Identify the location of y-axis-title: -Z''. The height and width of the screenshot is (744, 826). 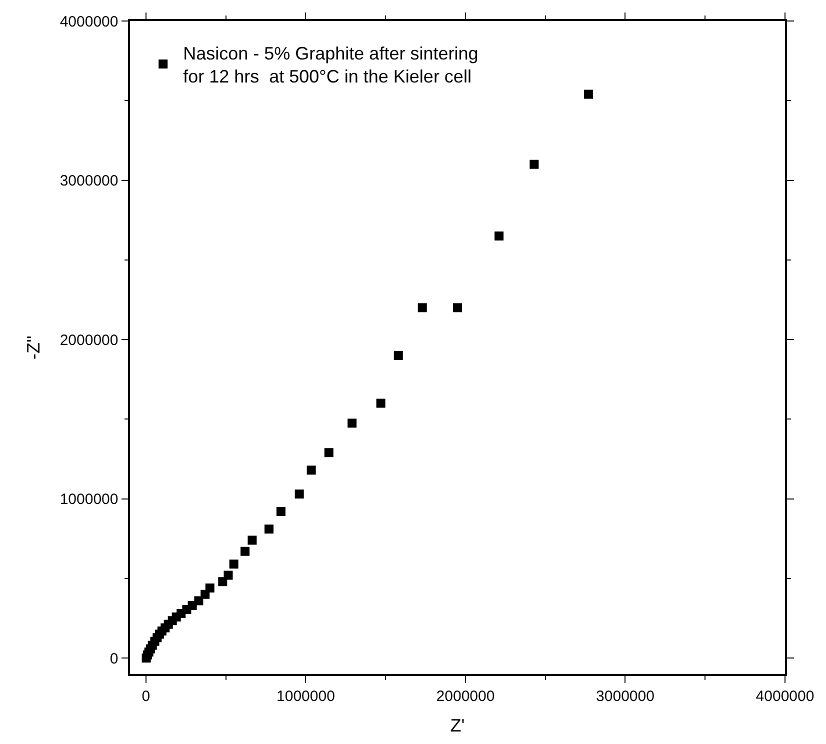
(34, 348).